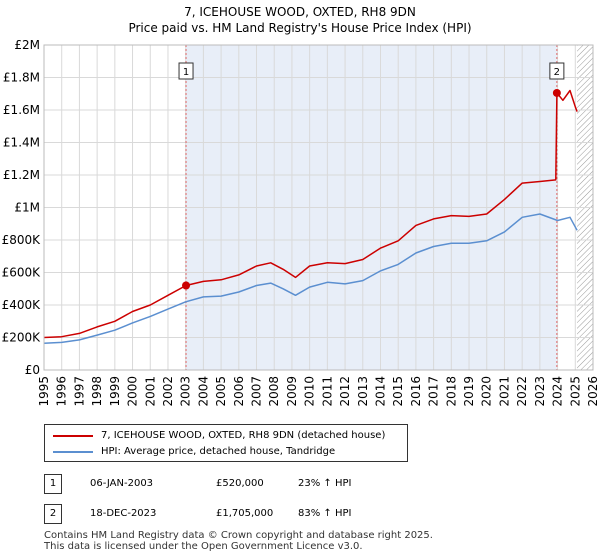 Image resolution: width=600 pixels, height=560 pixels. What do you see at coordinates (300, 12) in the screenshot?
I see `chart-title: 7, ICEHOUSE WOOD, OXTED, RH8 9DN` at bounding box center [300, 12].